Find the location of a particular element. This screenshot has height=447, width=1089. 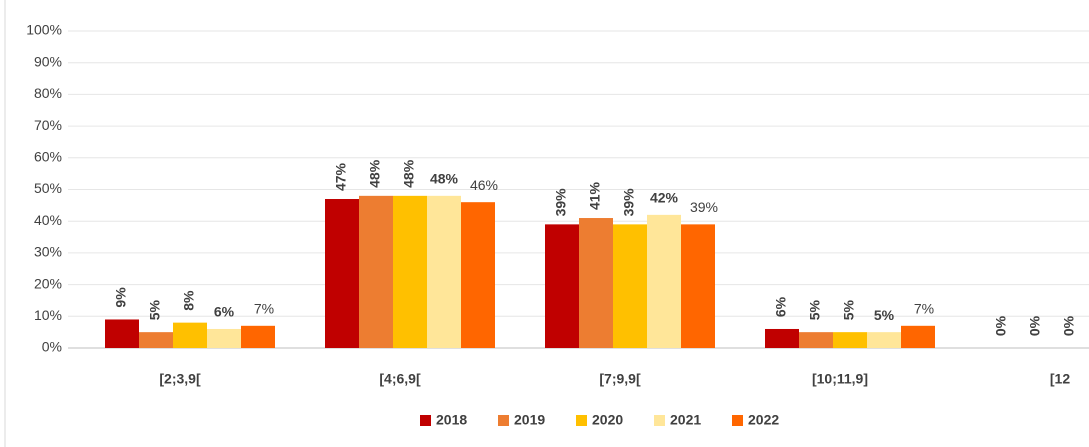

y-tick-label: 60% is located at coordinates (48, 157).